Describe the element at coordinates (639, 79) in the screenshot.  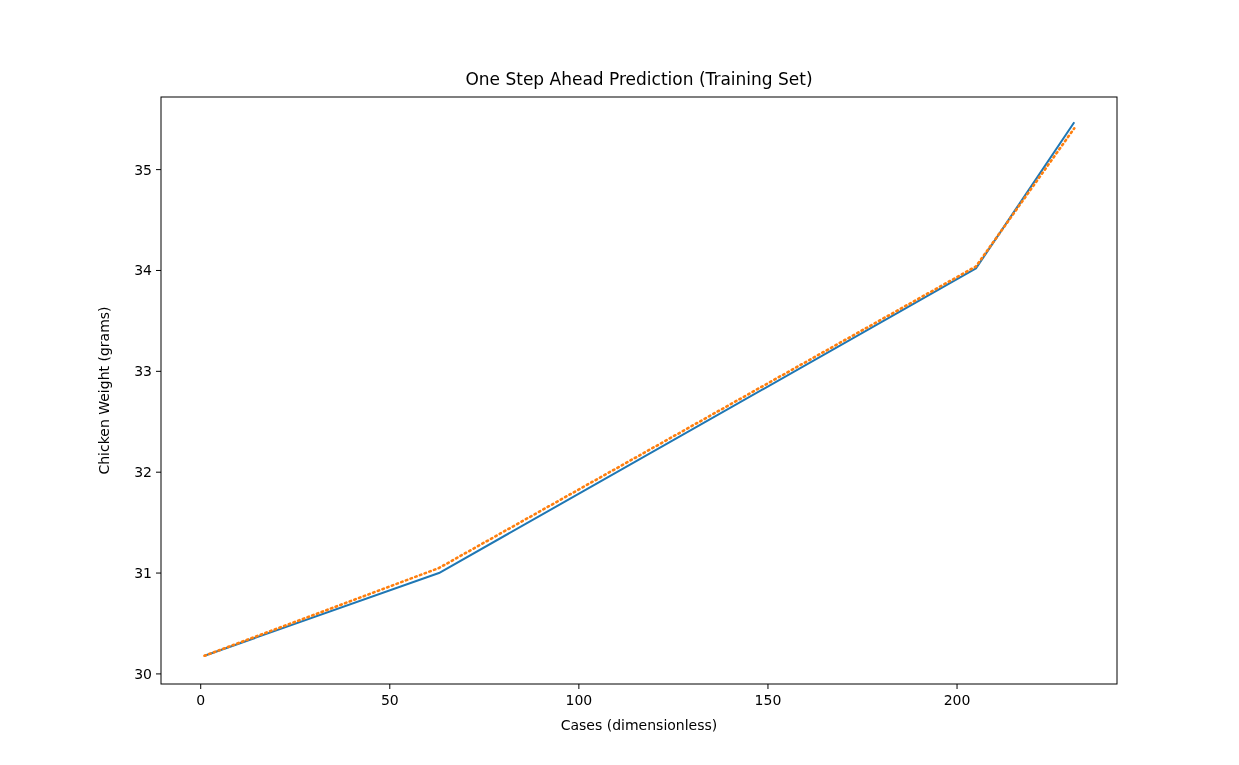
I see `chart-title: One Step Ahead Prediction (Training Set)` at that location.